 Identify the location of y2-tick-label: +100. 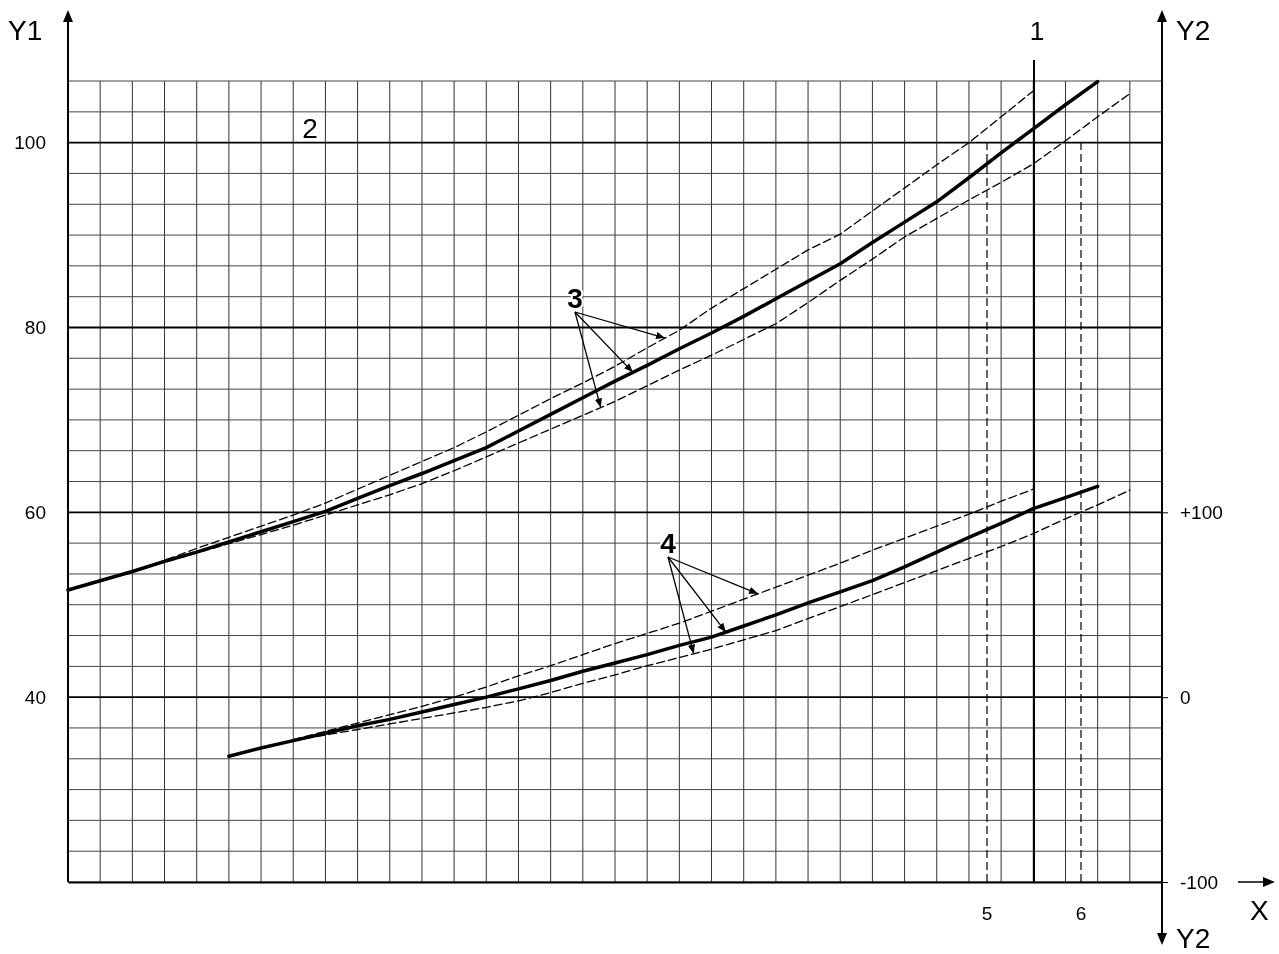
(1201, 512).